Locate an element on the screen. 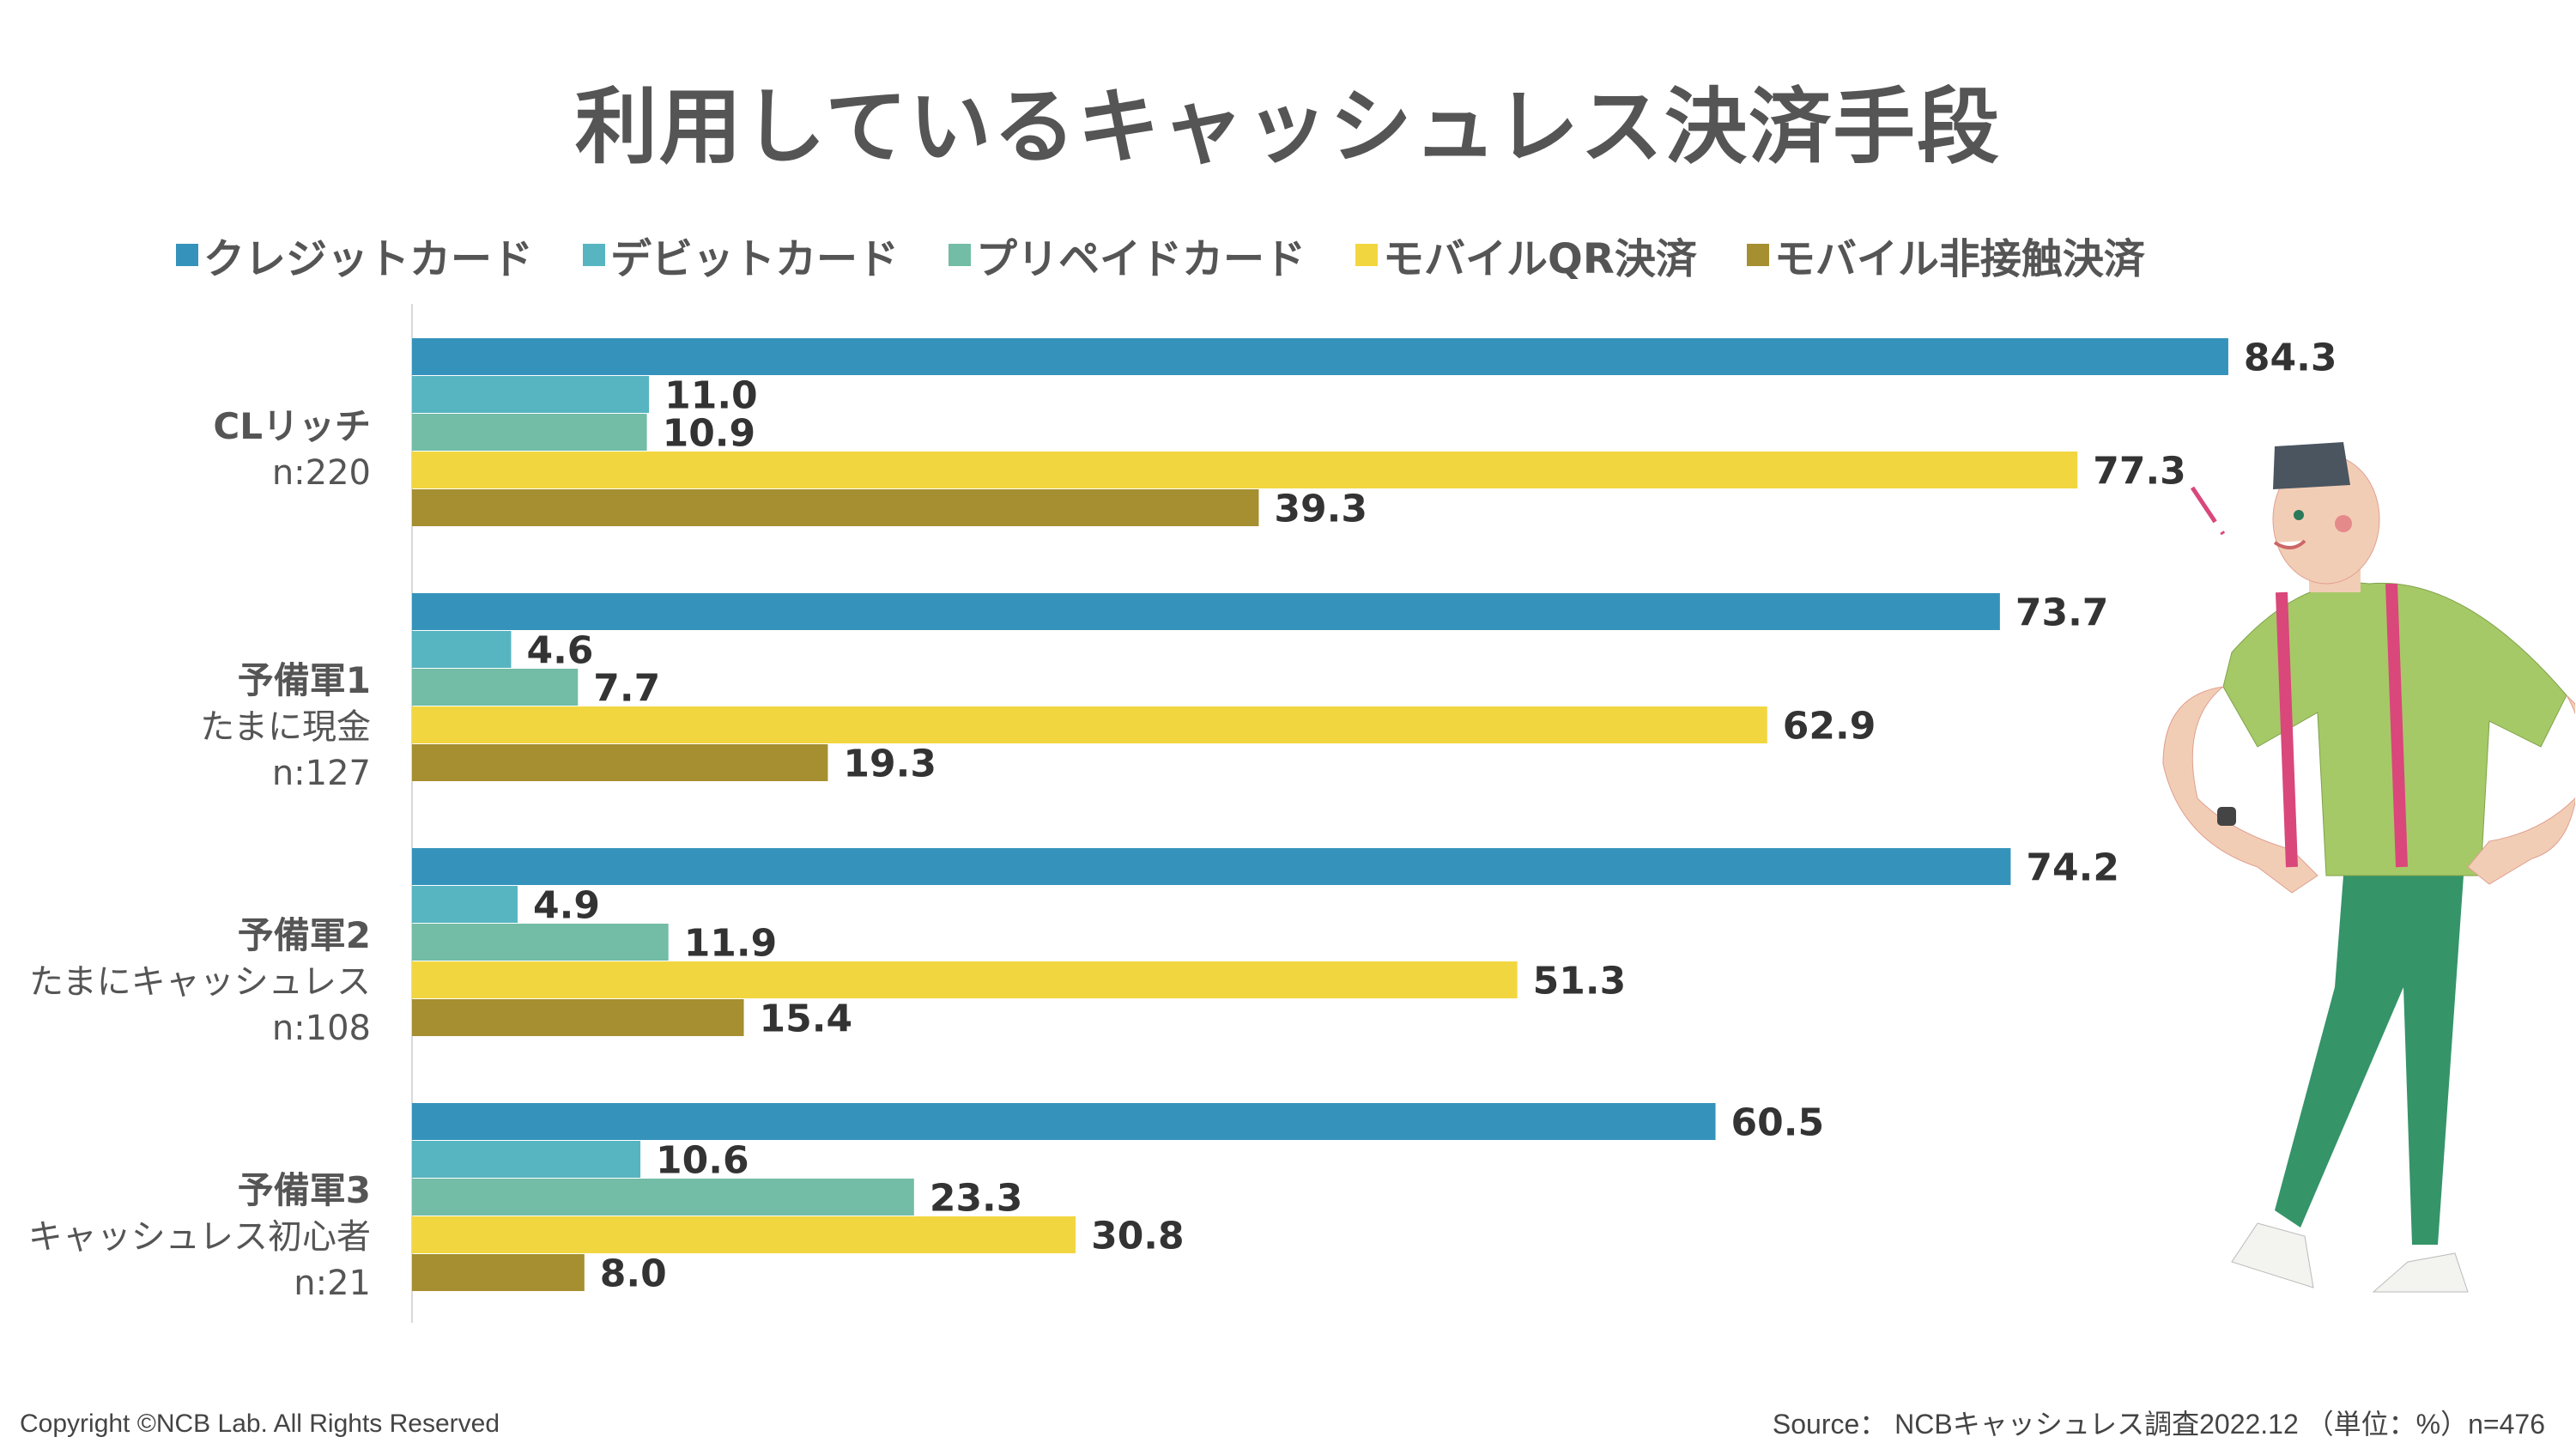 The width and height of the screenshot is (2576, 1449). category-sub: キャッシュレス初心者 is located at coordinates (199, 1237).